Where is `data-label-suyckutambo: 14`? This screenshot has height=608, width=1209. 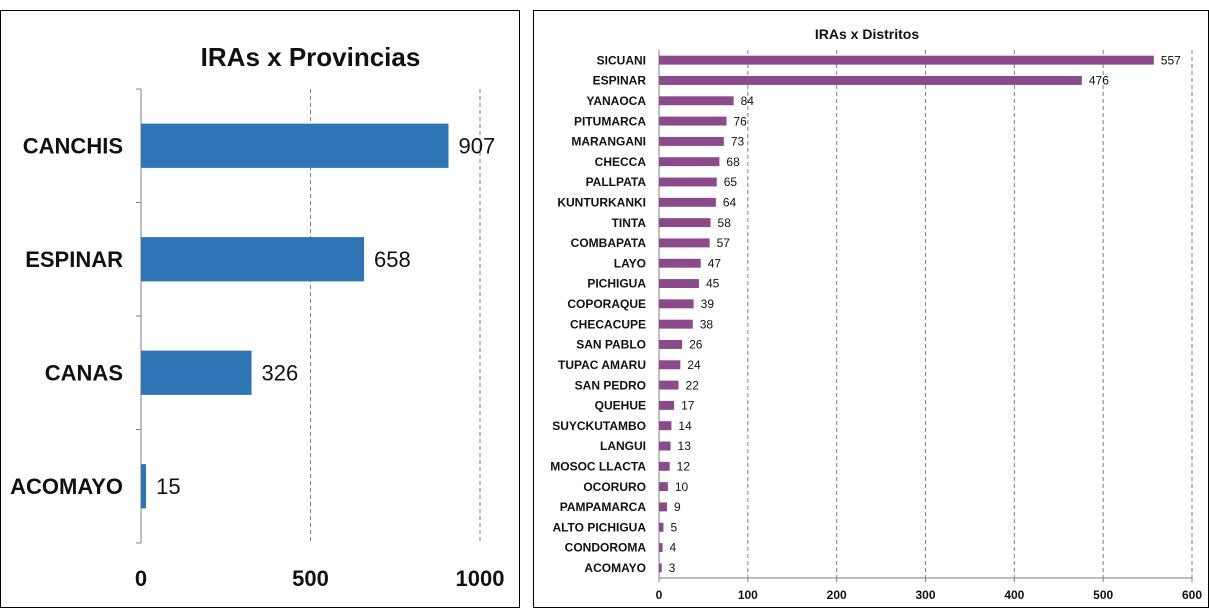 data-label-suyckutambo: 14 is located at coordinates (685, 426).